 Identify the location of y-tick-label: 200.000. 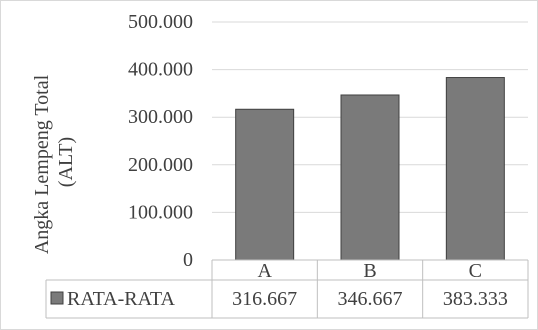
(160, 165).